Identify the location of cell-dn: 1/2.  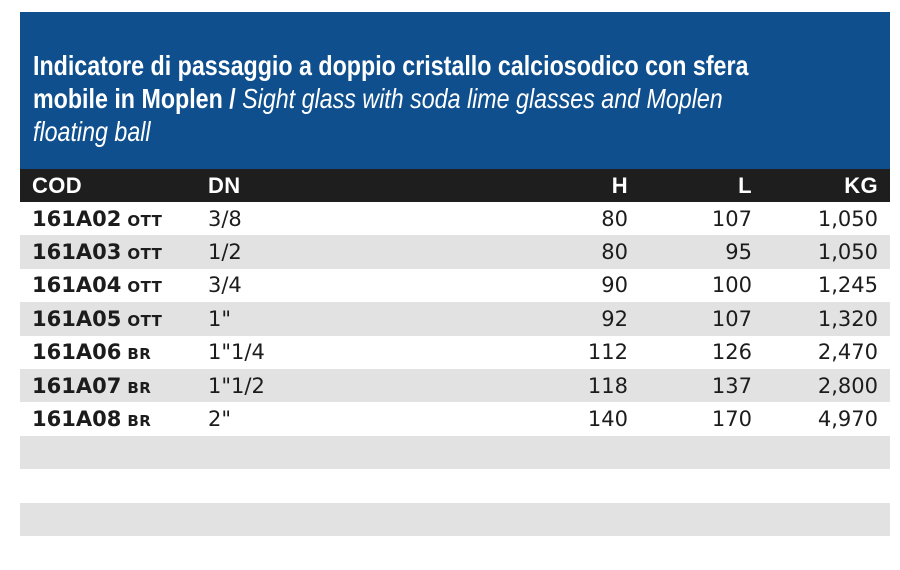
(225, 252).